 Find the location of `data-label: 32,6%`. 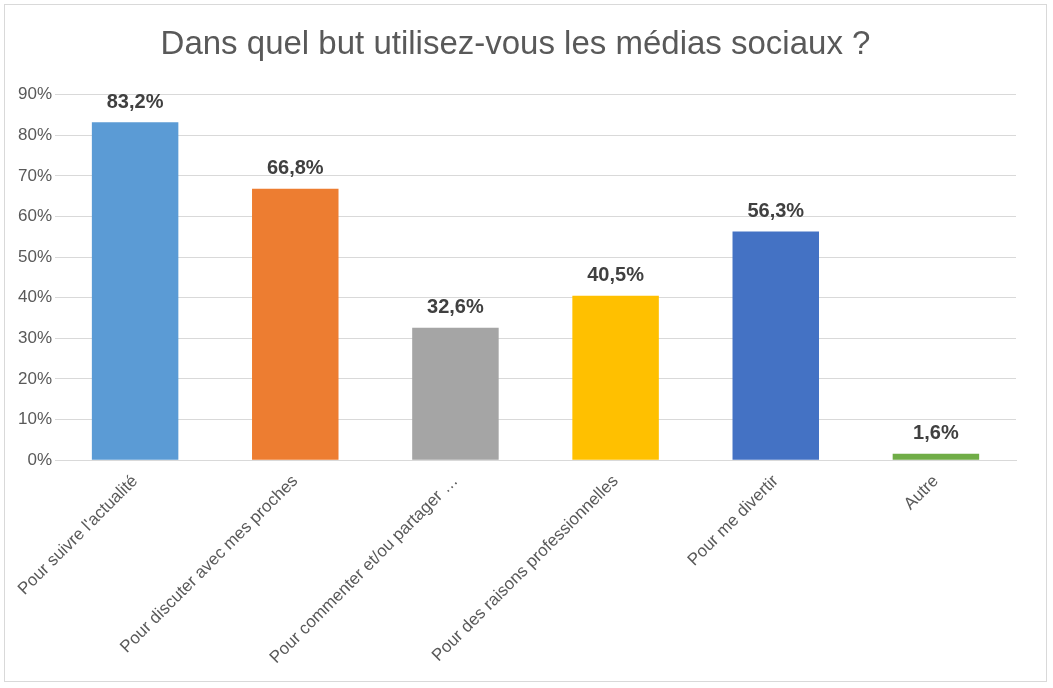

data-label: 32,6% is located at coordinates (455, 306).